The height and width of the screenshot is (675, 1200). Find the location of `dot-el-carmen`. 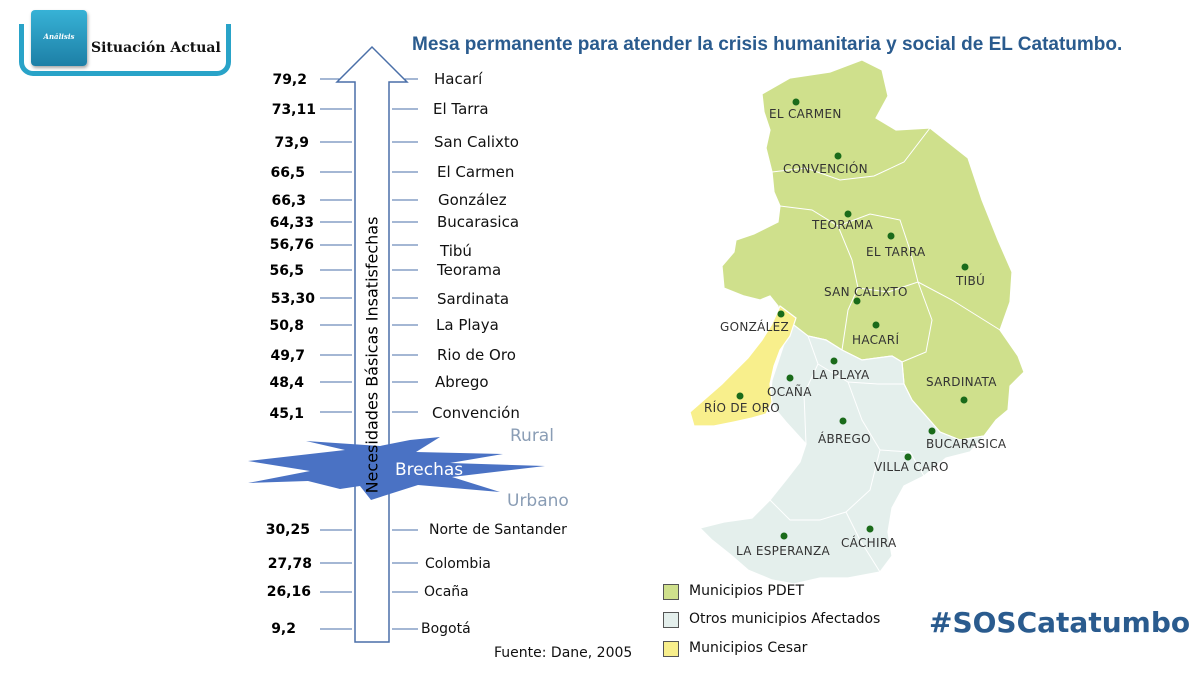

dot-el-carmen is located at coordinates (796, 102).